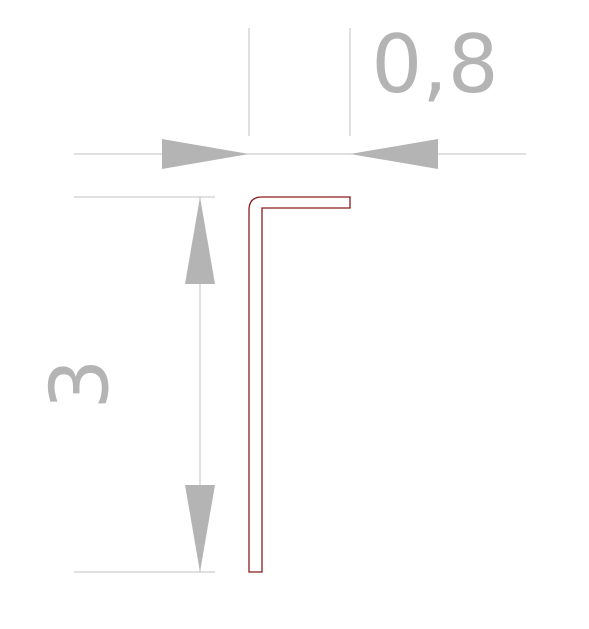 The image size is (589, 629). What do you see at coordinates (200, 240) in the screenshot?
I see `height-arrow-top` at bounding box center [200, 240].